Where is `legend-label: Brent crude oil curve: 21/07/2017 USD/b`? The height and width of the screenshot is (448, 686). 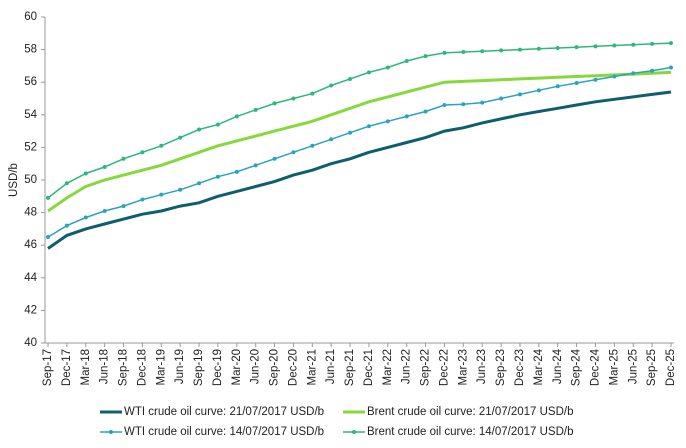 legend-label: Brent crude oil curve: 21/07/2017 USD/b is located at coordinates (470, 412).